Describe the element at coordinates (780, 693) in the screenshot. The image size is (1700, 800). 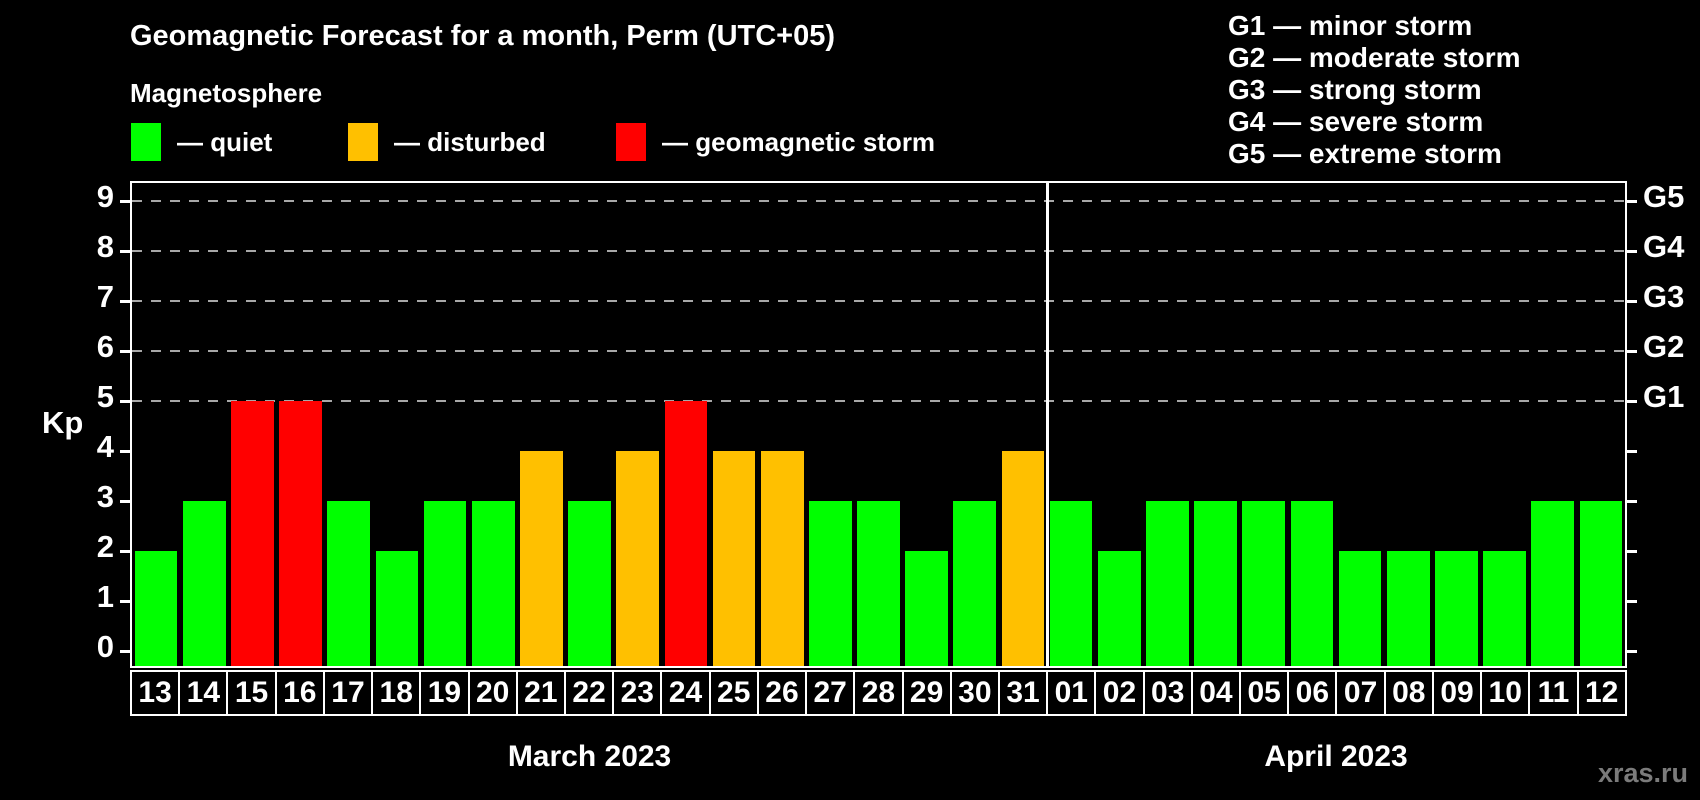
I see `day-label-26: 26` at that location.